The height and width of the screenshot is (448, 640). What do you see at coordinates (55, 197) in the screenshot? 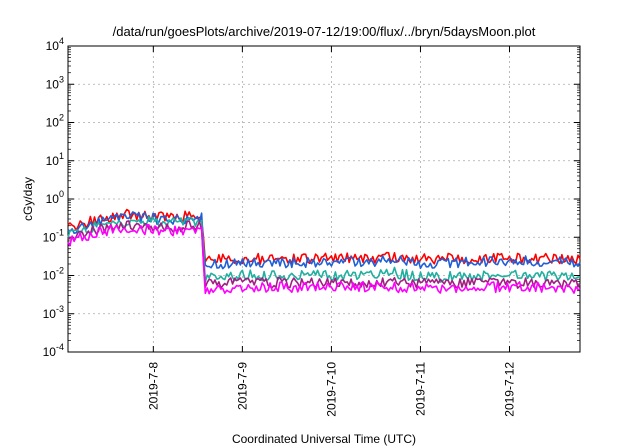
I see `y-tick-label: 10⁰` at bounding box center [55, 197].